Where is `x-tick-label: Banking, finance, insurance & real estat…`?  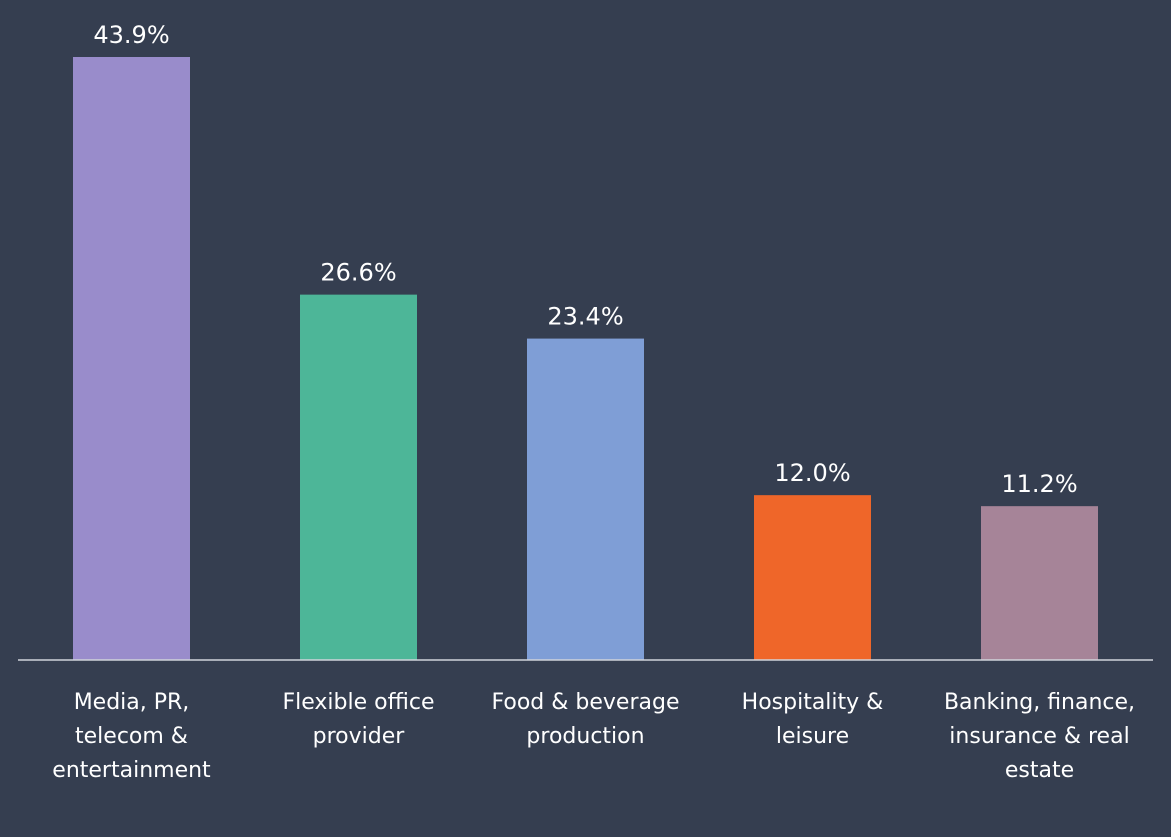 x-tick-label: Banking, finance, insurance & real estat… is located at coordinates (1039, 736).